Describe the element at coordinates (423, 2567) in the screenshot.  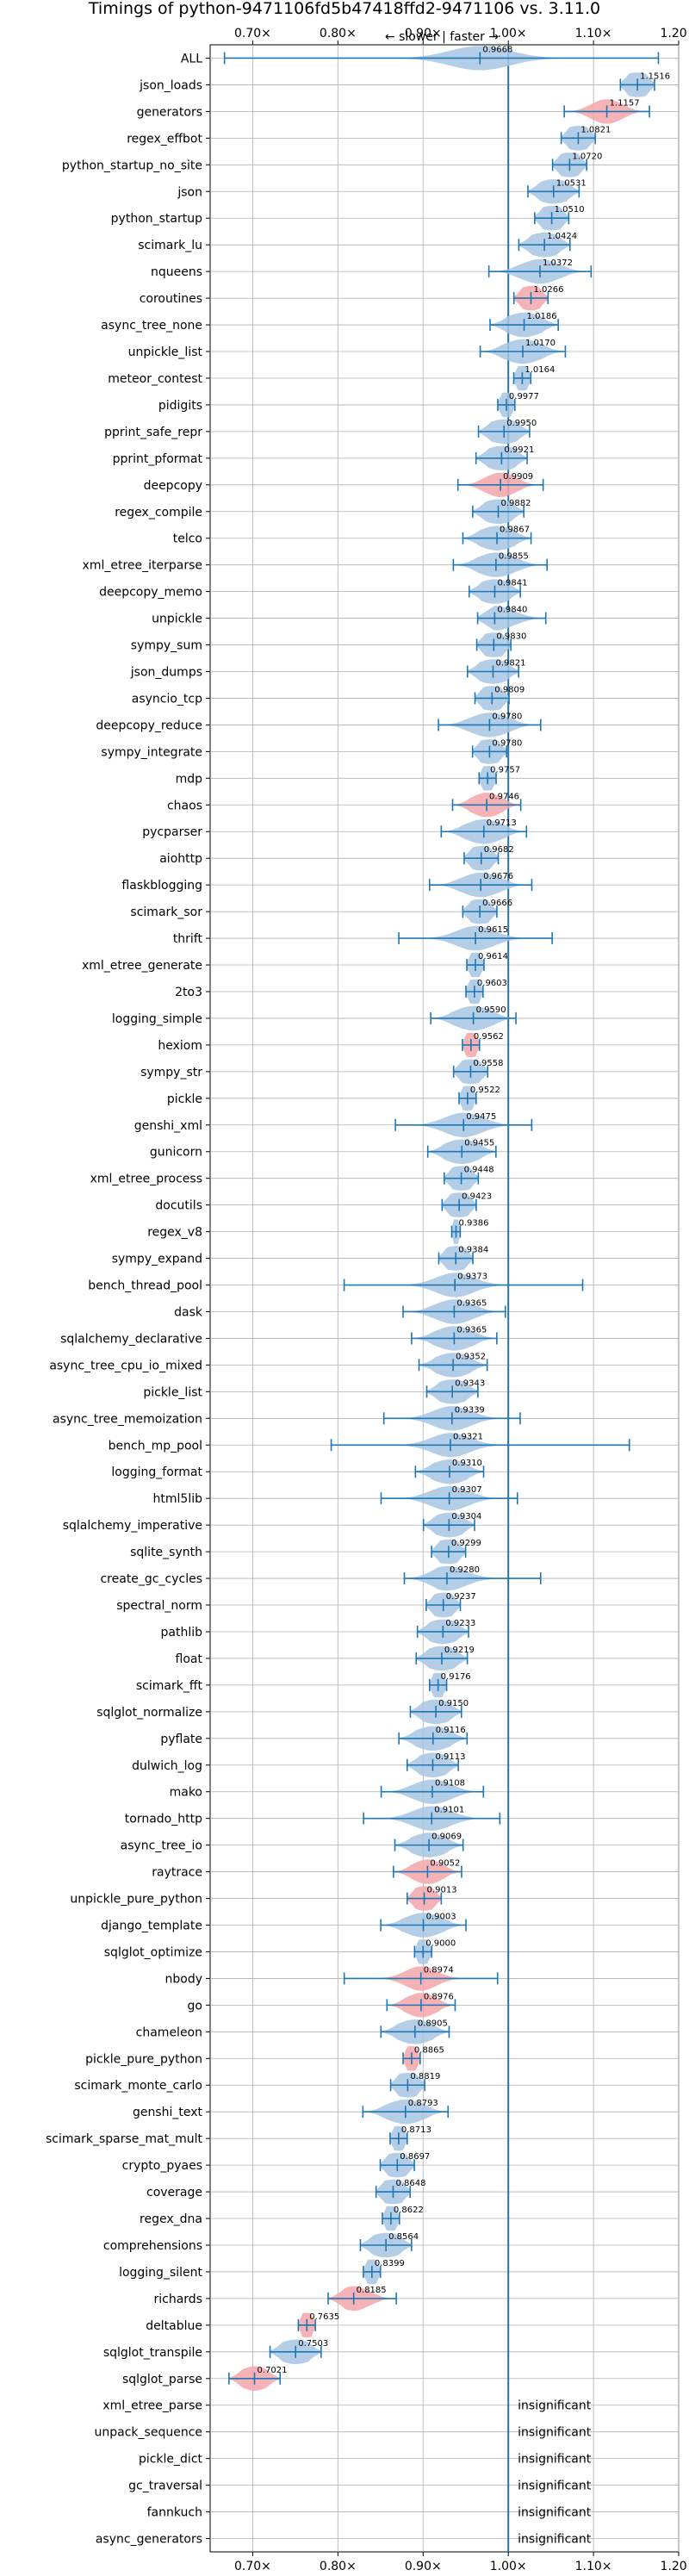
I see `x-tick-label-bottom: 0.90×` at that location.